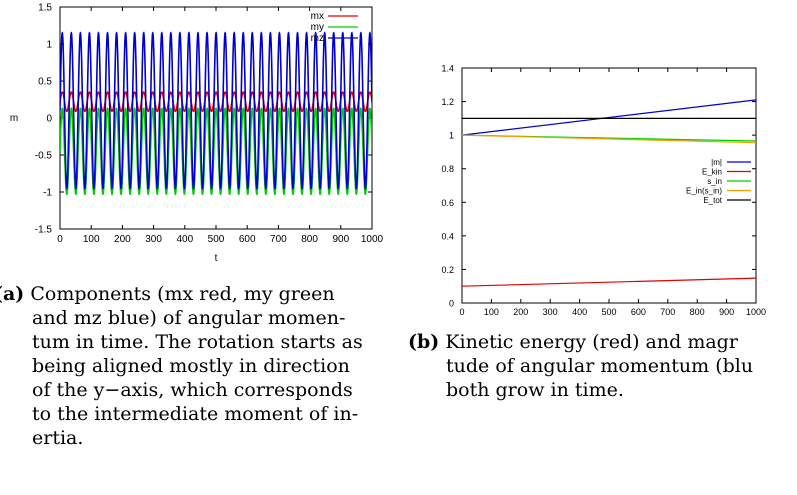 The width and height of the screenshot is (797, 495). I want to click on caption-a-line: of the y−axis, which corresponds, so click(192, 390).